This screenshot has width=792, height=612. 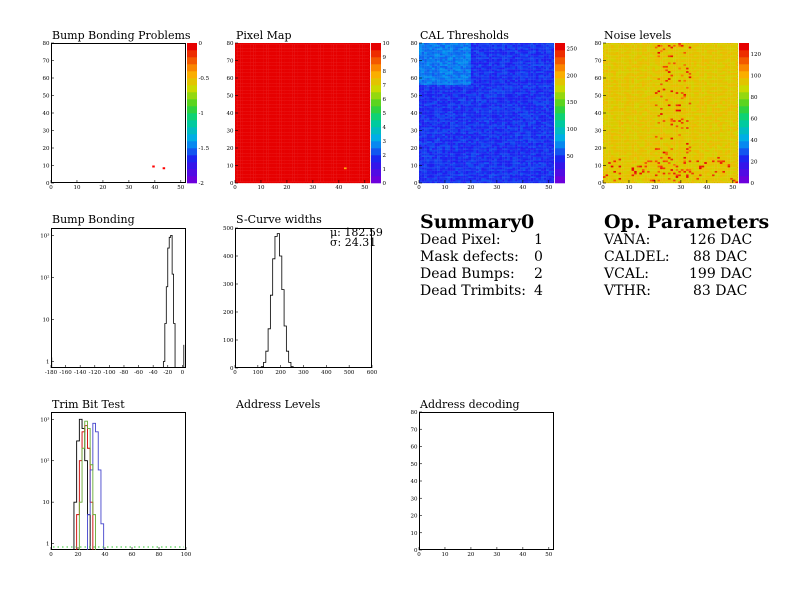 I want to click on pixel-map-ztick-label: 3, so click(x=385, y=142).